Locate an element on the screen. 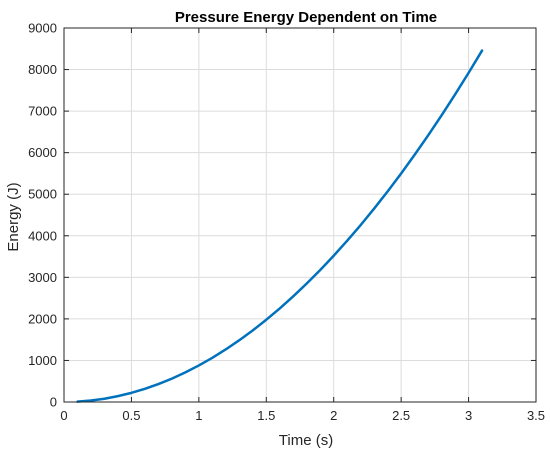  x-tick-label: 0.5 is located at coordinates (131, 415).